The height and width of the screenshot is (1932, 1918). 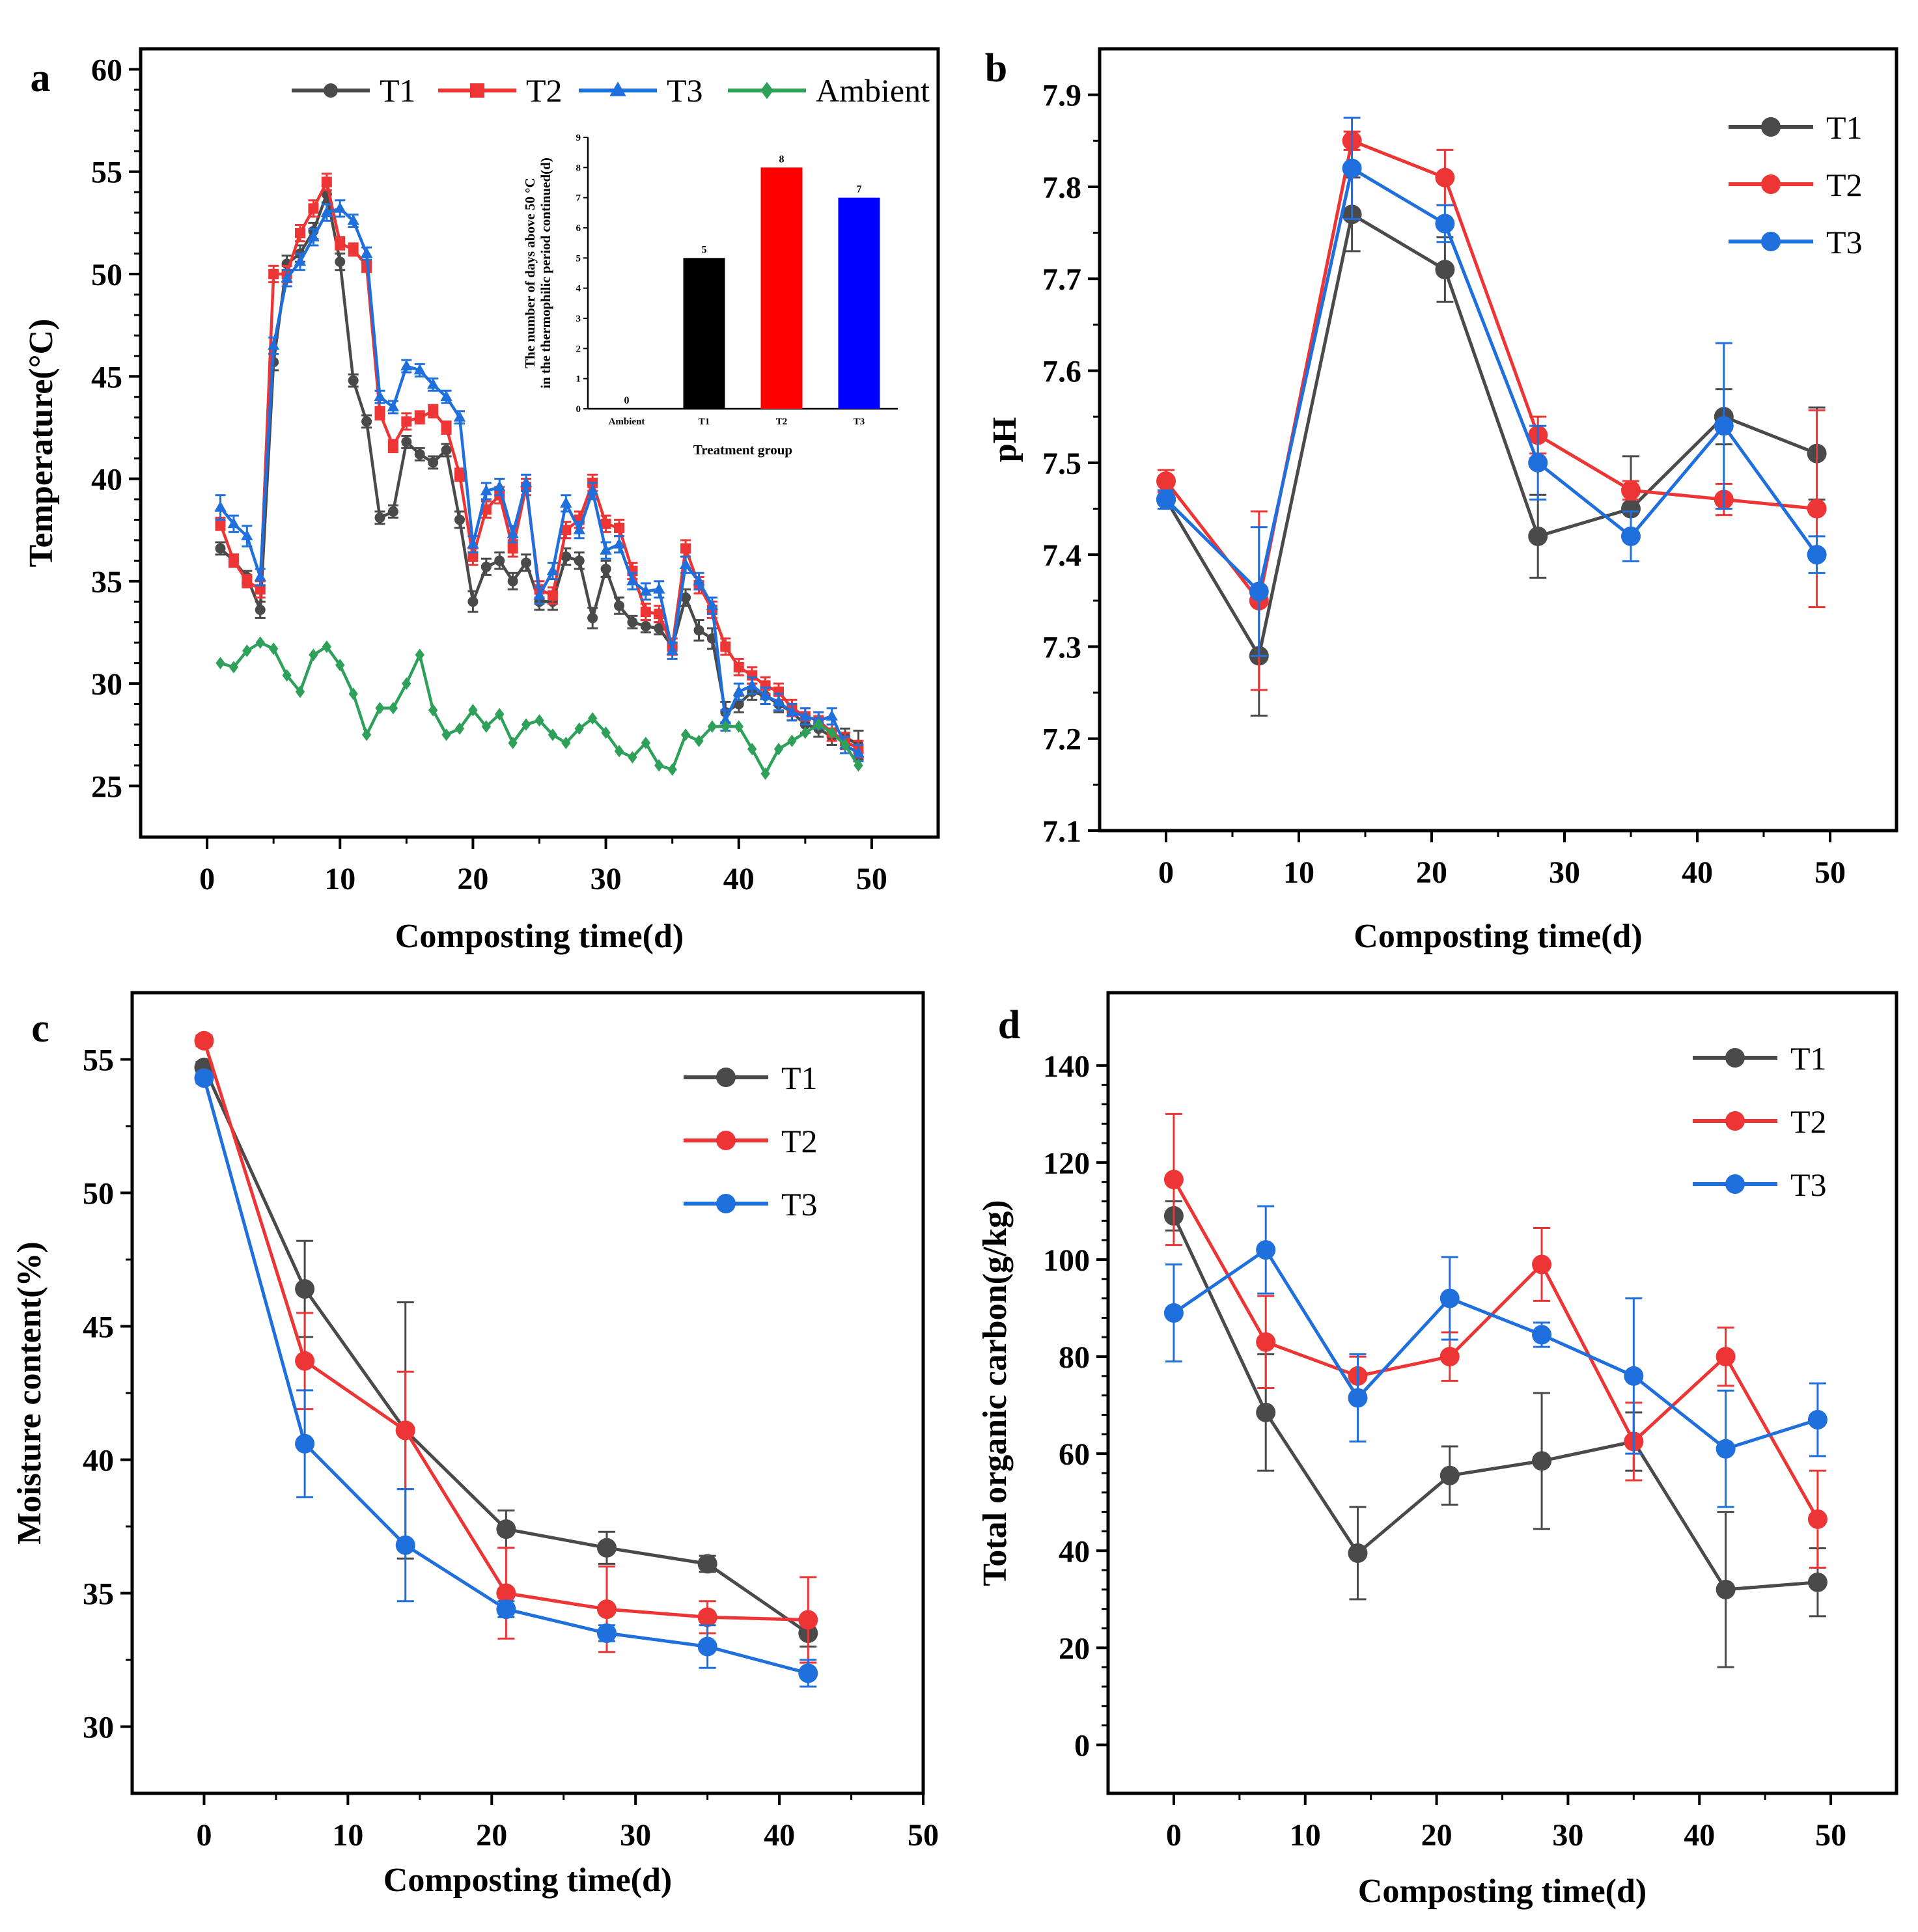 What do you see at coordinates (1061, 555) in the screenshot?
I see `y-tick-label: 7.4` at bounding box center [1061, 555].